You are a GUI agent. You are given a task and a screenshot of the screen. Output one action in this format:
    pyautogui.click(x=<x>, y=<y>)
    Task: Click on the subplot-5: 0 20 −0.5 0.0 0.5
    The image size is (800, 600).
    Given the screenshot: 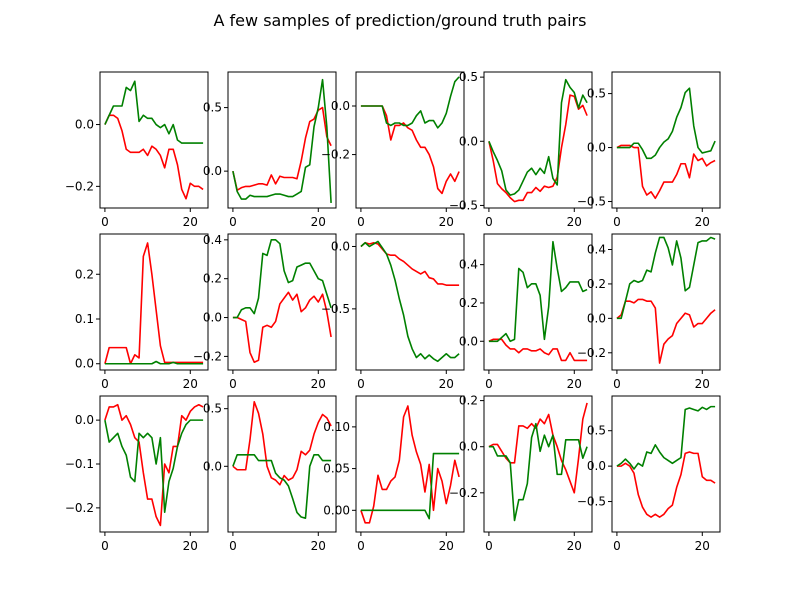 What is the action you would take?
    pyautogui.click(x=649, y=150)
    